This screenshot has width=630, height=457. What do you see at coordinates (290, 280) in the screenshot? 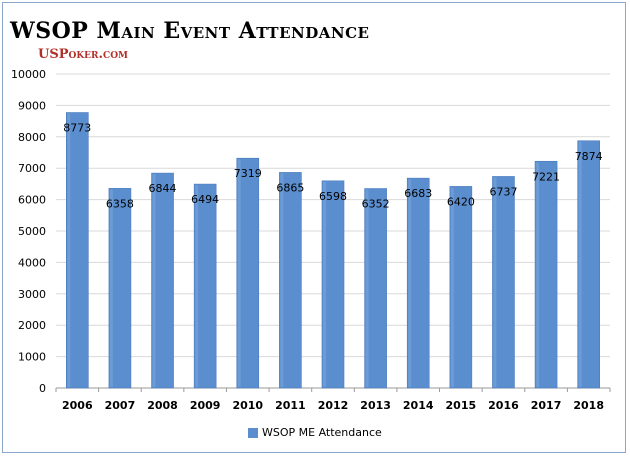
I see `bar-2011` at bounding box center [290, 280].